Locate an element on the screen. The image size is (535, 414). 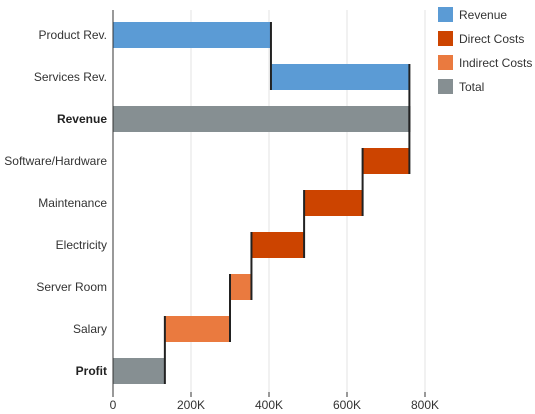
x-tick-label: 200K is located at coordinates (191, 405).